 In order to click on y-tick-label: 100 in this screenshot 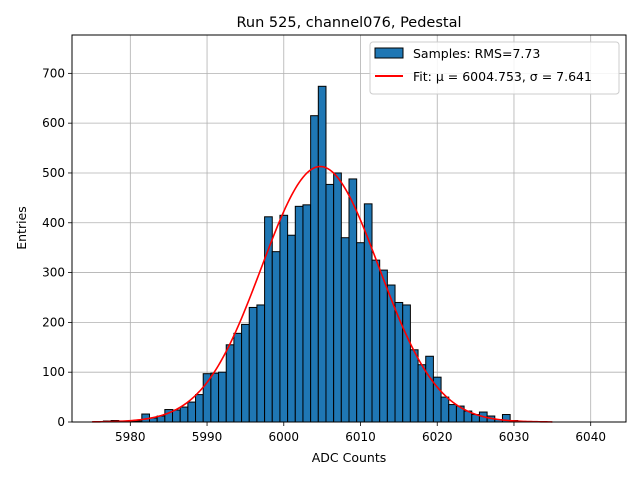, I will do `click(53, 372)`.